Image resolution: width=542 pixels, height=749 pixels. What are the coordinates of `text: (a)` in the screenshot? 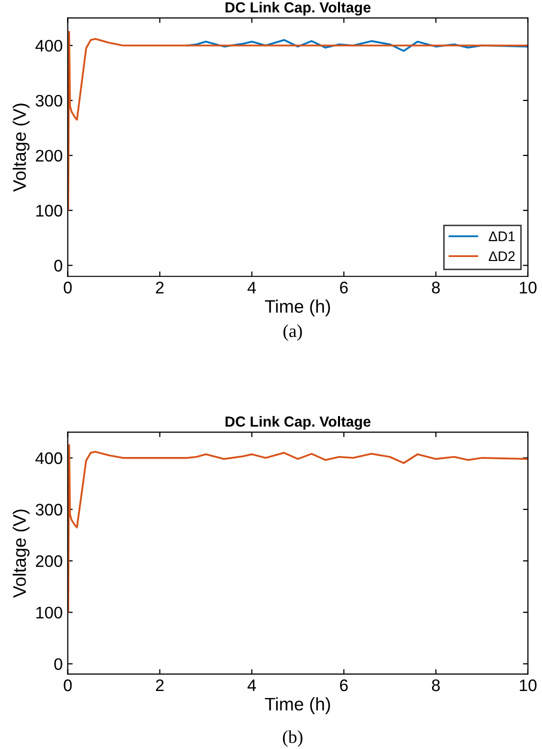 It's located at (292, 332).